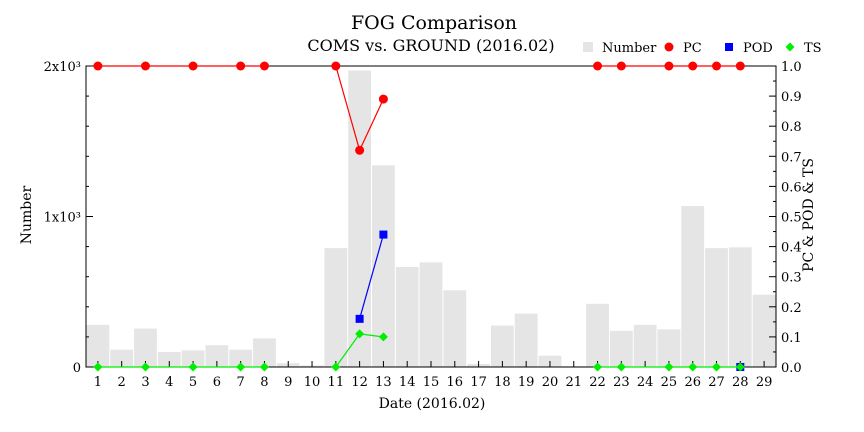 The image size is (864, 432). Describe the element at coordinates (790, 47) in the screenshot. I see `legend-swatch-ts` at that location.